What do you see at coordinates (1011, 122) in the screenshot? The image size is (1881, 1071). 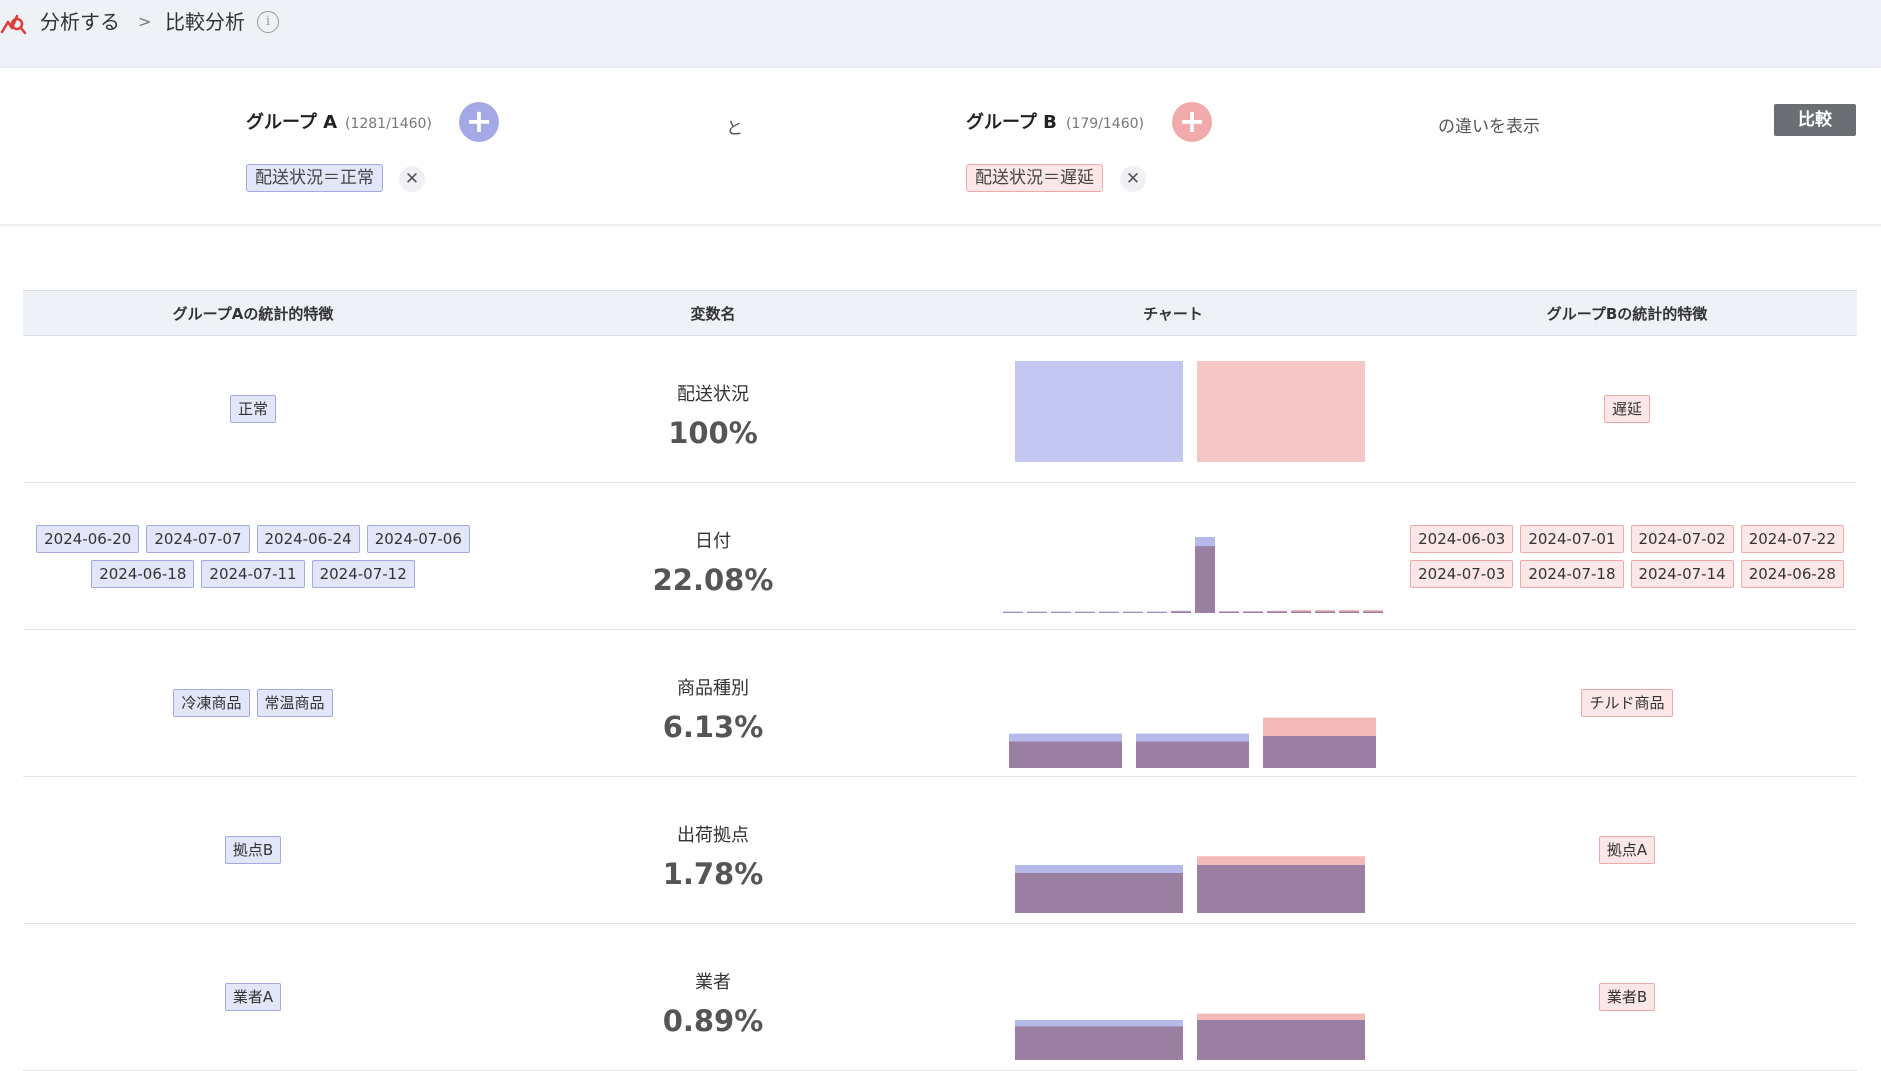 I see `group-b-title: グループ B` at bounding box center [1011, 122].